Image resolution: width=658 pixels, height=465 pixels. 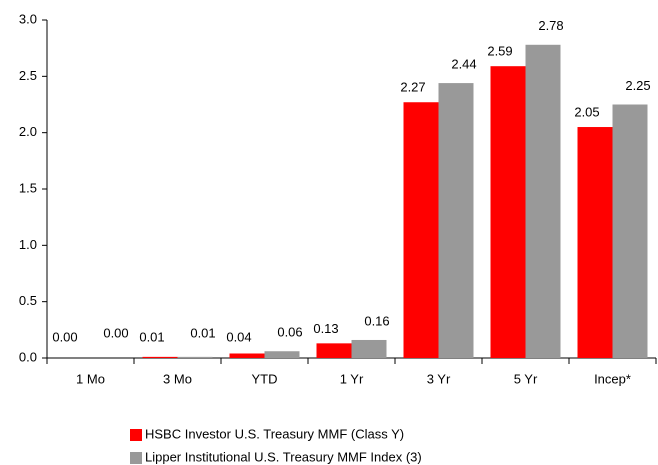 I want to click on value-label: 2.44, so click(x=463, y=64).